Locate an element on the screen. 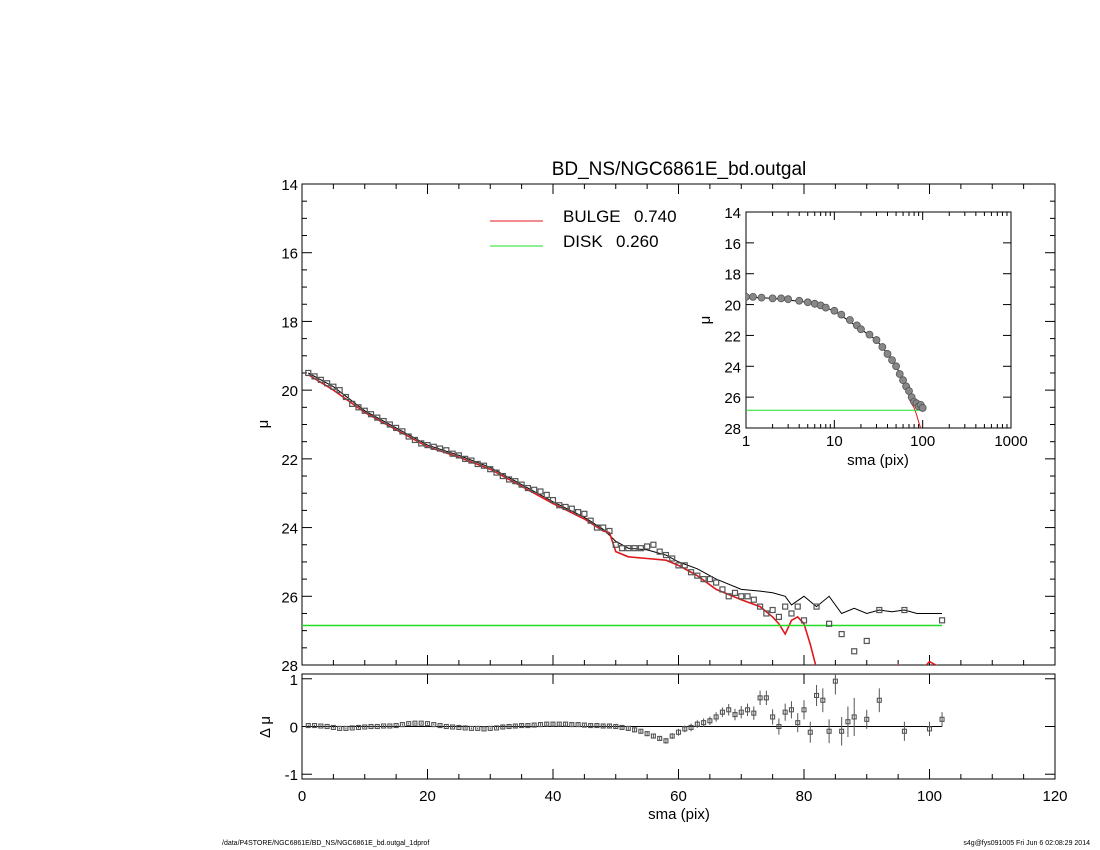  residual-y-tick-label: 0 is located at coordinates (294, 728).